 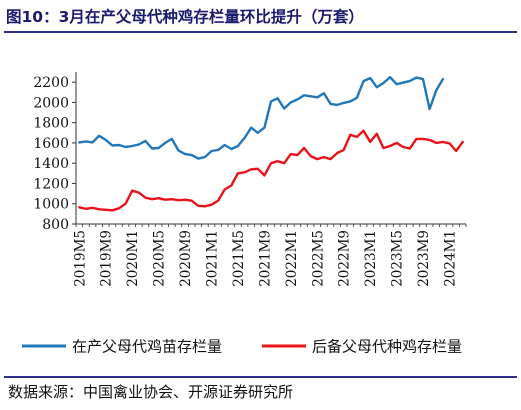 What do you see at coordinates (387, 347) in the screenshot?
I see `legend-label-2: 后备父母代种鸡存栏量` at bounding box center [387, 347].